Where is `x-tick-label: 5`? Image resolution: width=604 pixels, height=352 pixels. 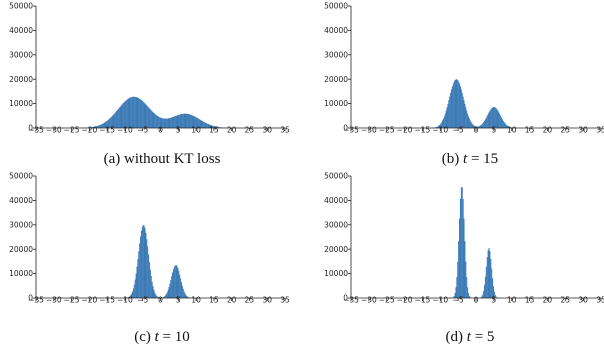 x-tick-label: 5 is located at coordinates (493, 300).